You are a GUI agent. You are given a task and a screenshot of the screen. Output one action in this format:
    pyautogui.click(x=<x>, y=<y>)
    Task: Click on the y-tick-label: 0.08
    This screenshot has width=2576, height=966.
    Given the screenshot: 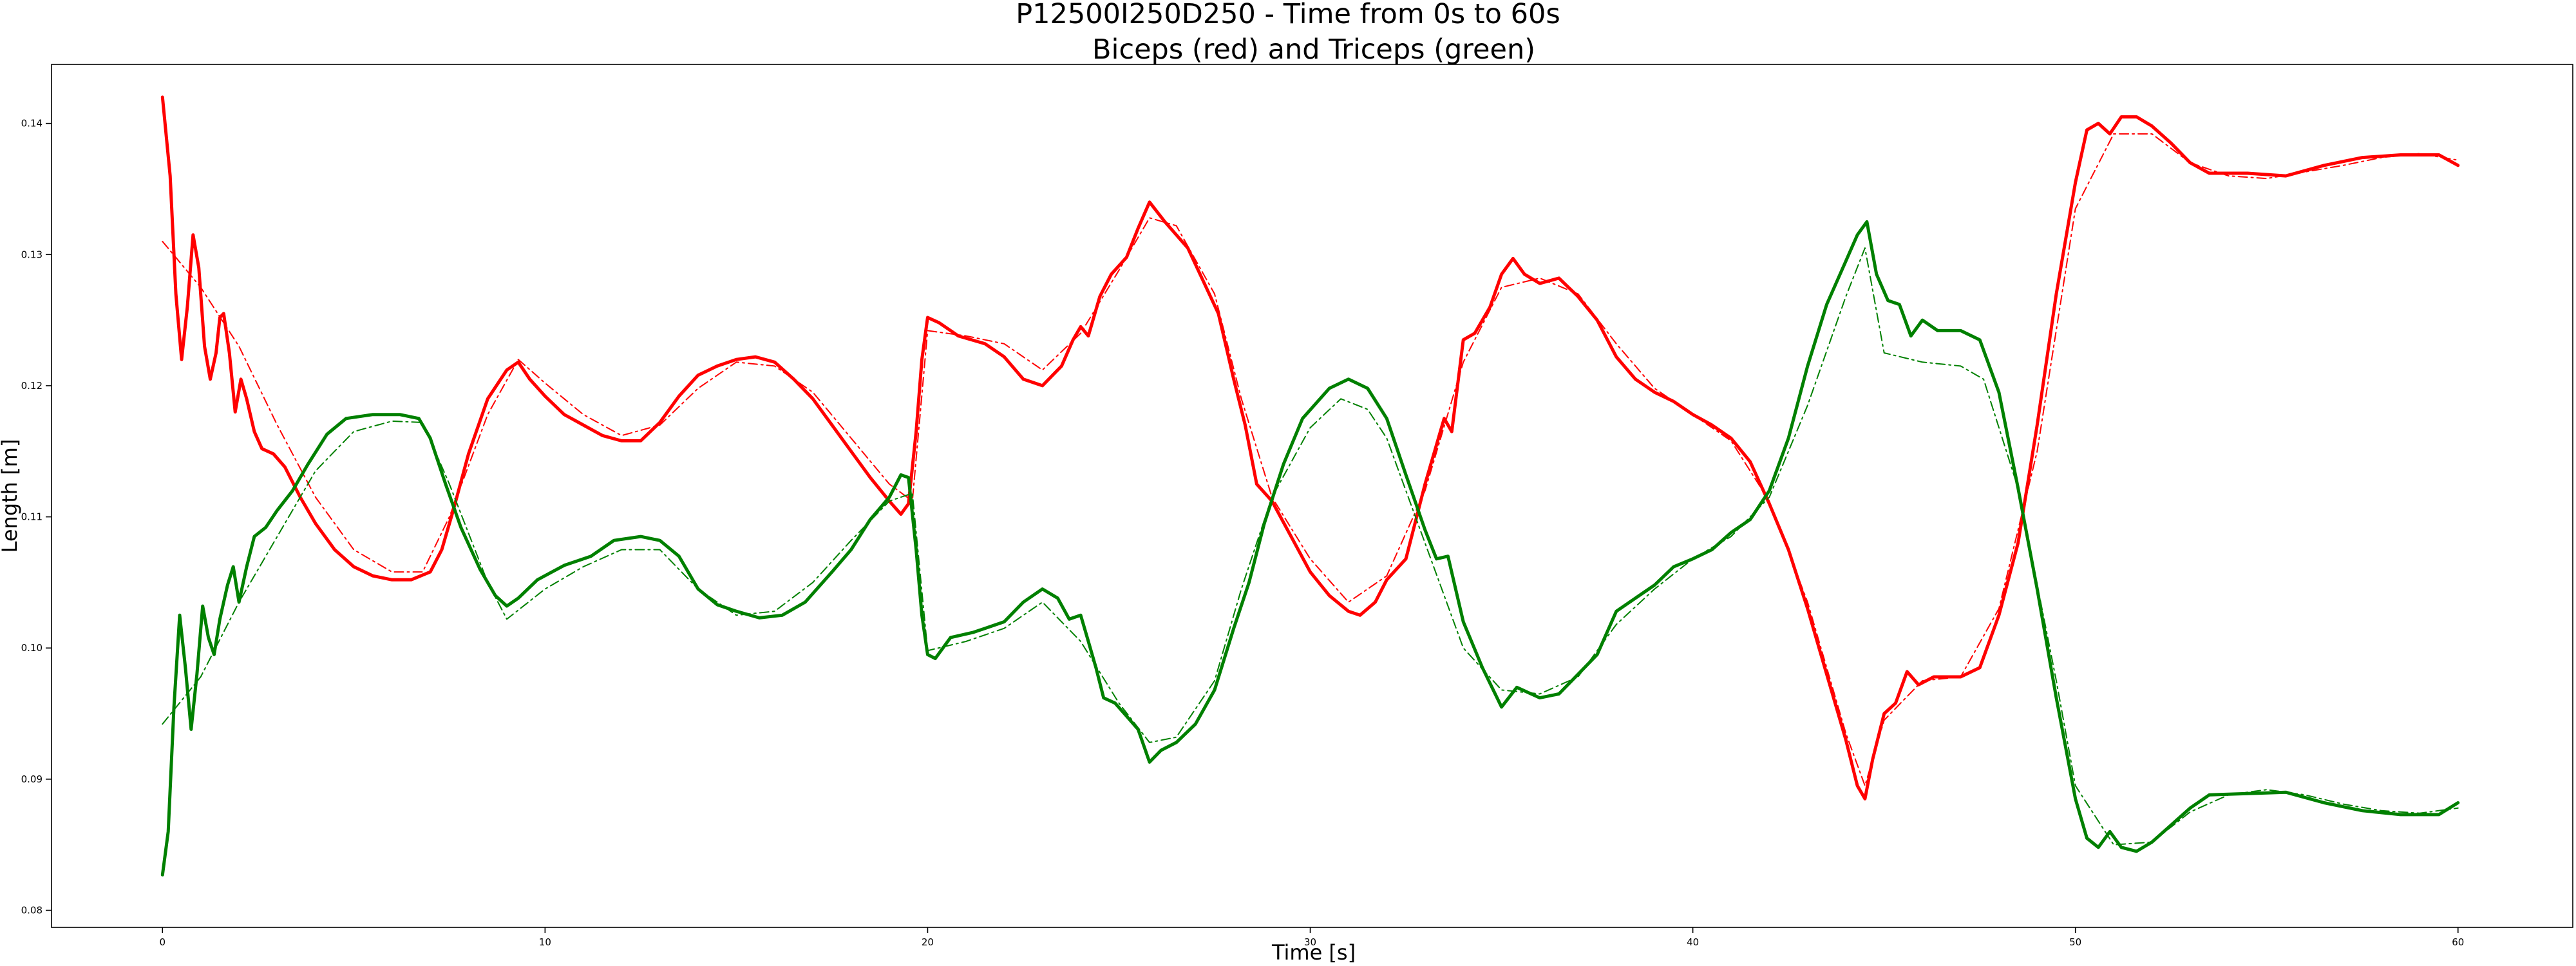 What is the action you would take?
    pyautogui.click(x=32, y=910)
    